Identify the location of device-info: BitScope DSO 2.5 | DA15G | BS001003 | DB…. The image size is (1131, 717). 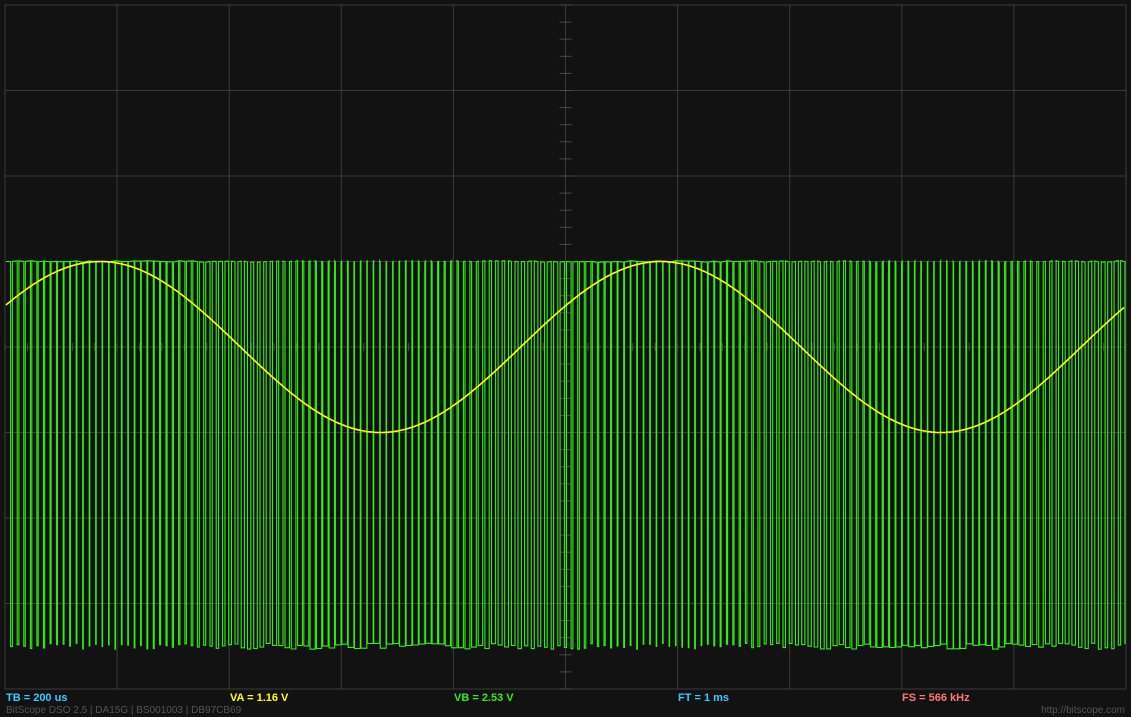
(124, 710).